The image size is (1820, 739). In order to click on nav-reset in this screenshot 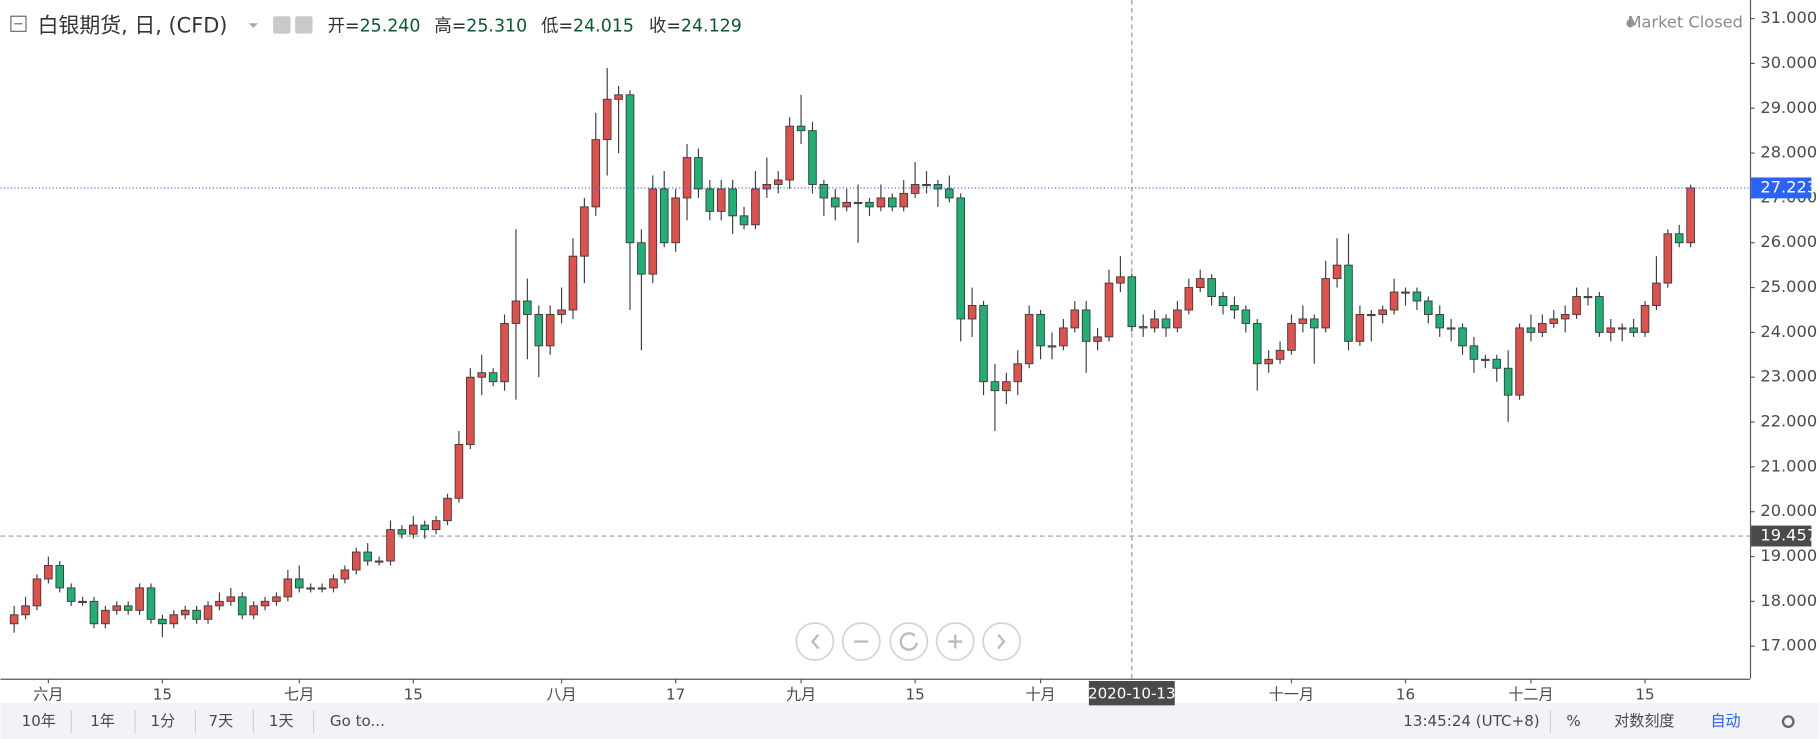, I will do `click(909, 641)`.